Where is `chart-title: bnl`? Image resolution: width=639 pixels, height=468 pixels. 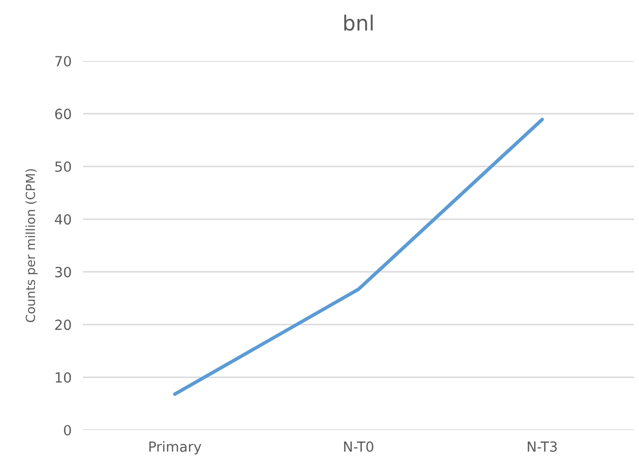
chart-title: bnl is located at coordinates (358, 22).